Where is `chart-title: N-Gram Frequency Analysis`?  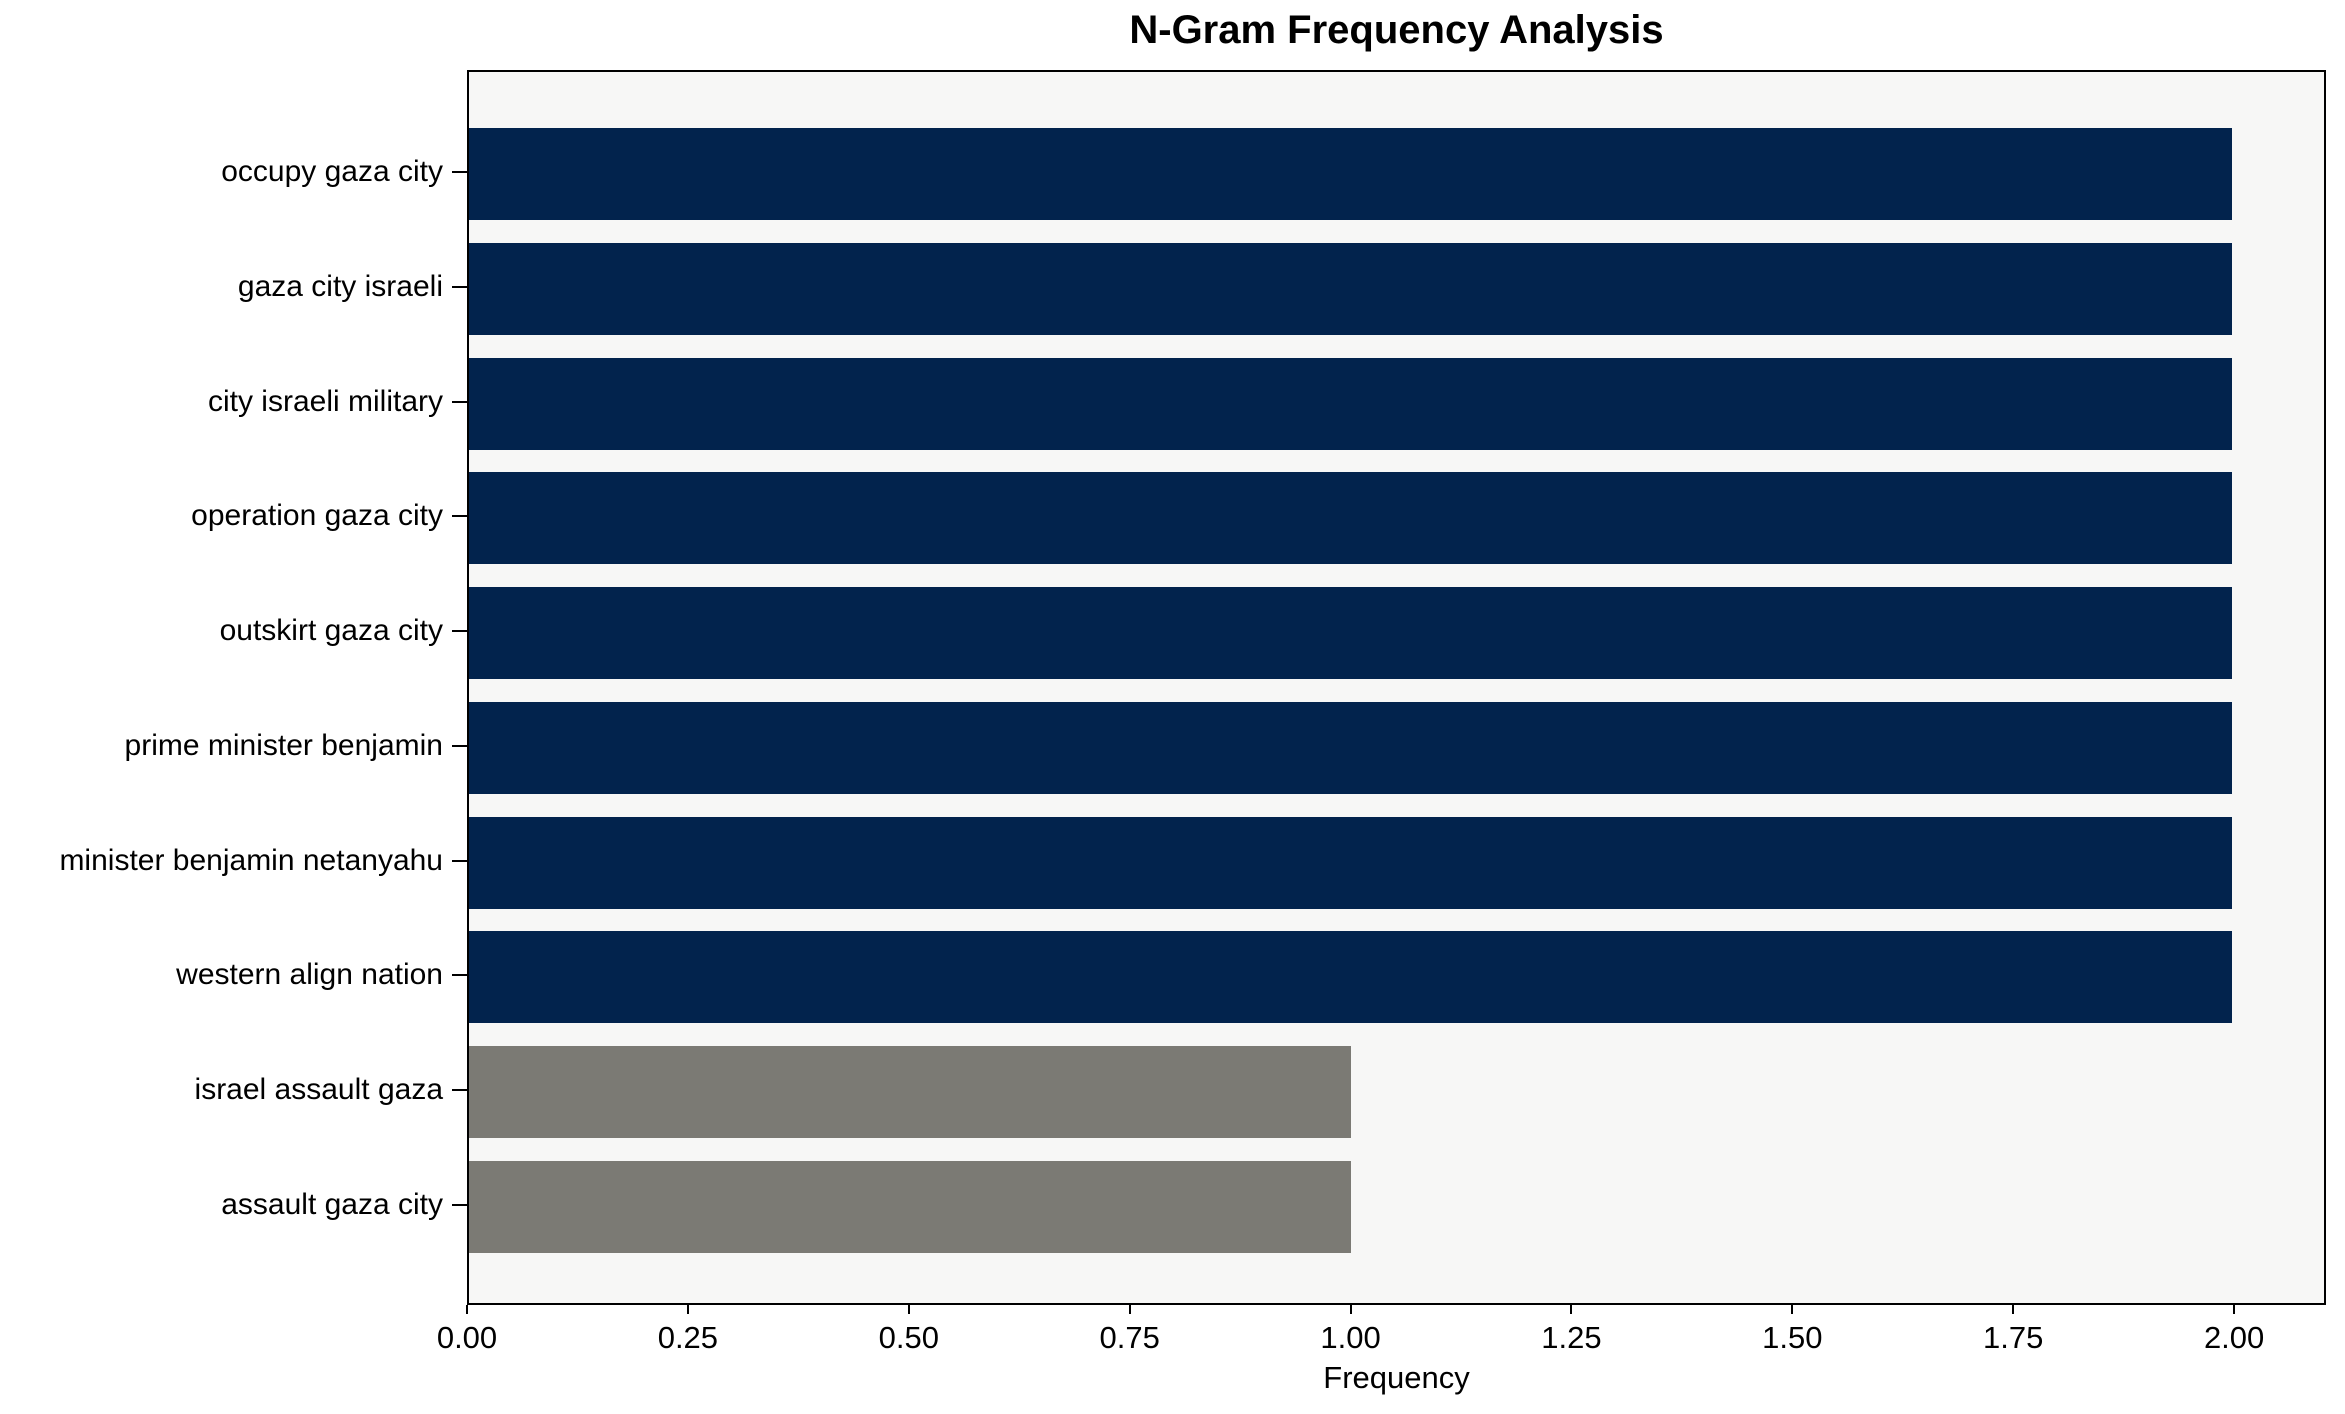
chart-title: N-Gram Frequency Analysis is located at coordinates (1396, 30).